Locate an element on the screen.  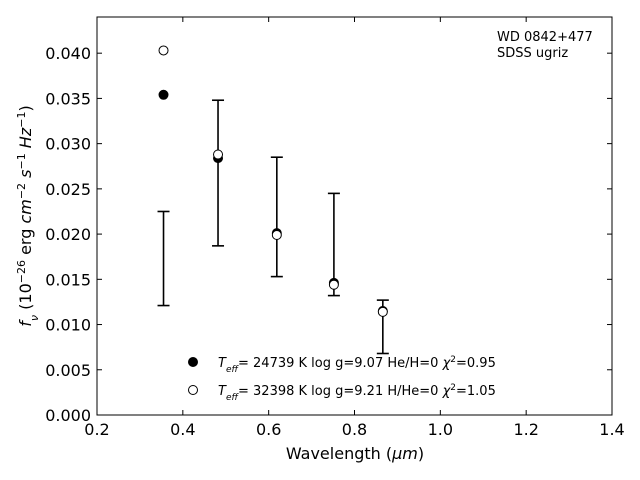
annotation-line-1: WD 0842+477 is located at coordinates (545, 37).